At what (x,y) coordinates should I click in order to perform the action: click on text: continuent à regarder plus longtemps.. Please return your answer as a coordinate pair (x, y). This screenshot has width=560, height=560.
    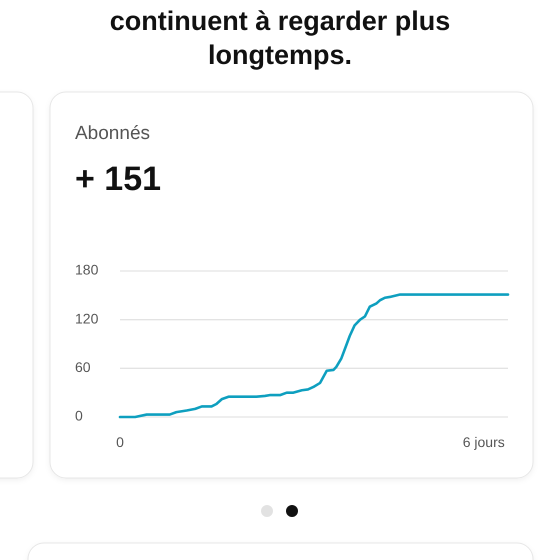
    Looking at the image, I should click on (280, 38).